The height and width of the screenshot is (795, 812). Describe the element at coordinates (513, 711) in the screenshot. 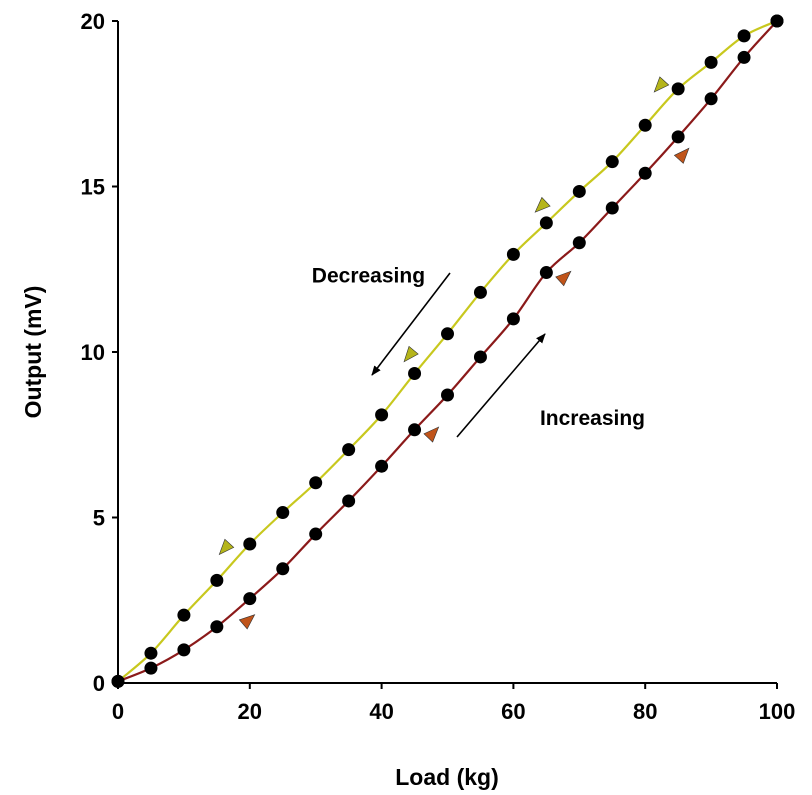

I see `x-tick-label: 60` at that location.